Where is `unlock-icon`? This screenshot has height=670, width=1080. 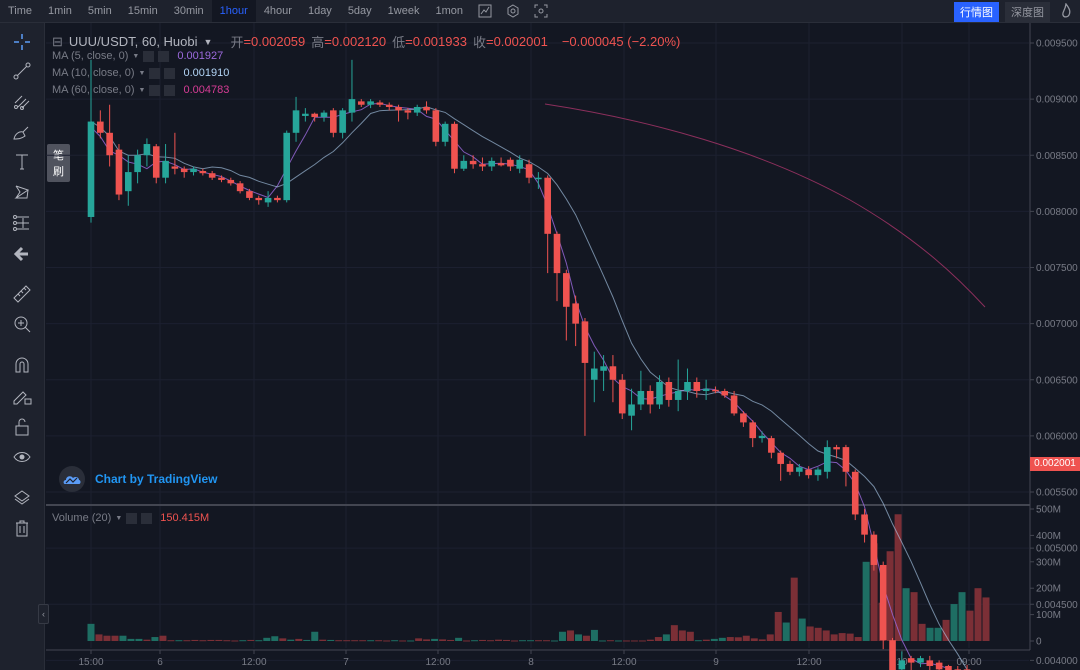 unlock-icon is located at coordinates (22, 427).